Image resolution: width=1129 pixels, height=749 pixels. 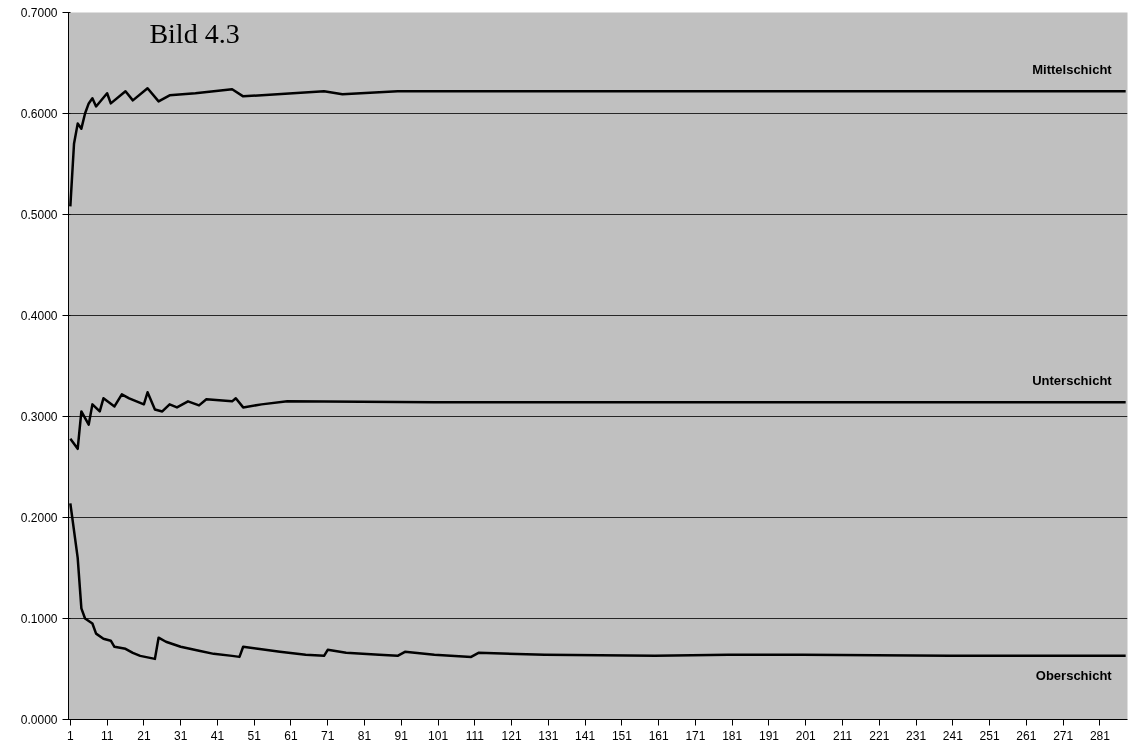 I want to click on x-tick-label: 61, so click(x=291, y=735).